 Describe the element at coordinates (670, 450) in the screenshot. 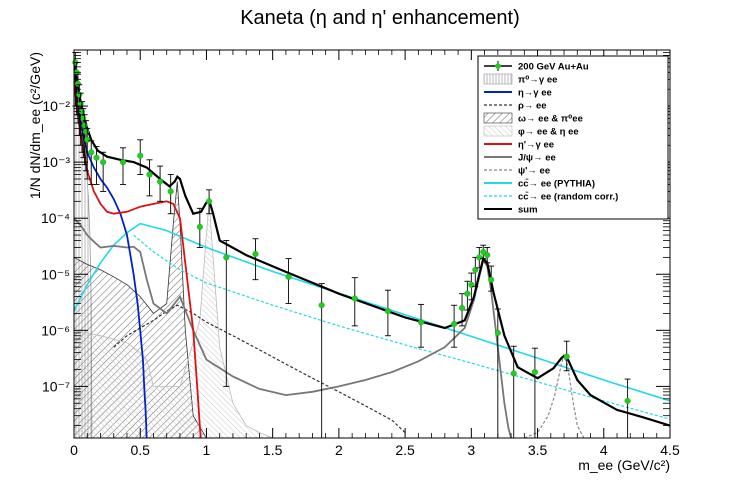

I see `x-tick-label: 4.5` at that location.